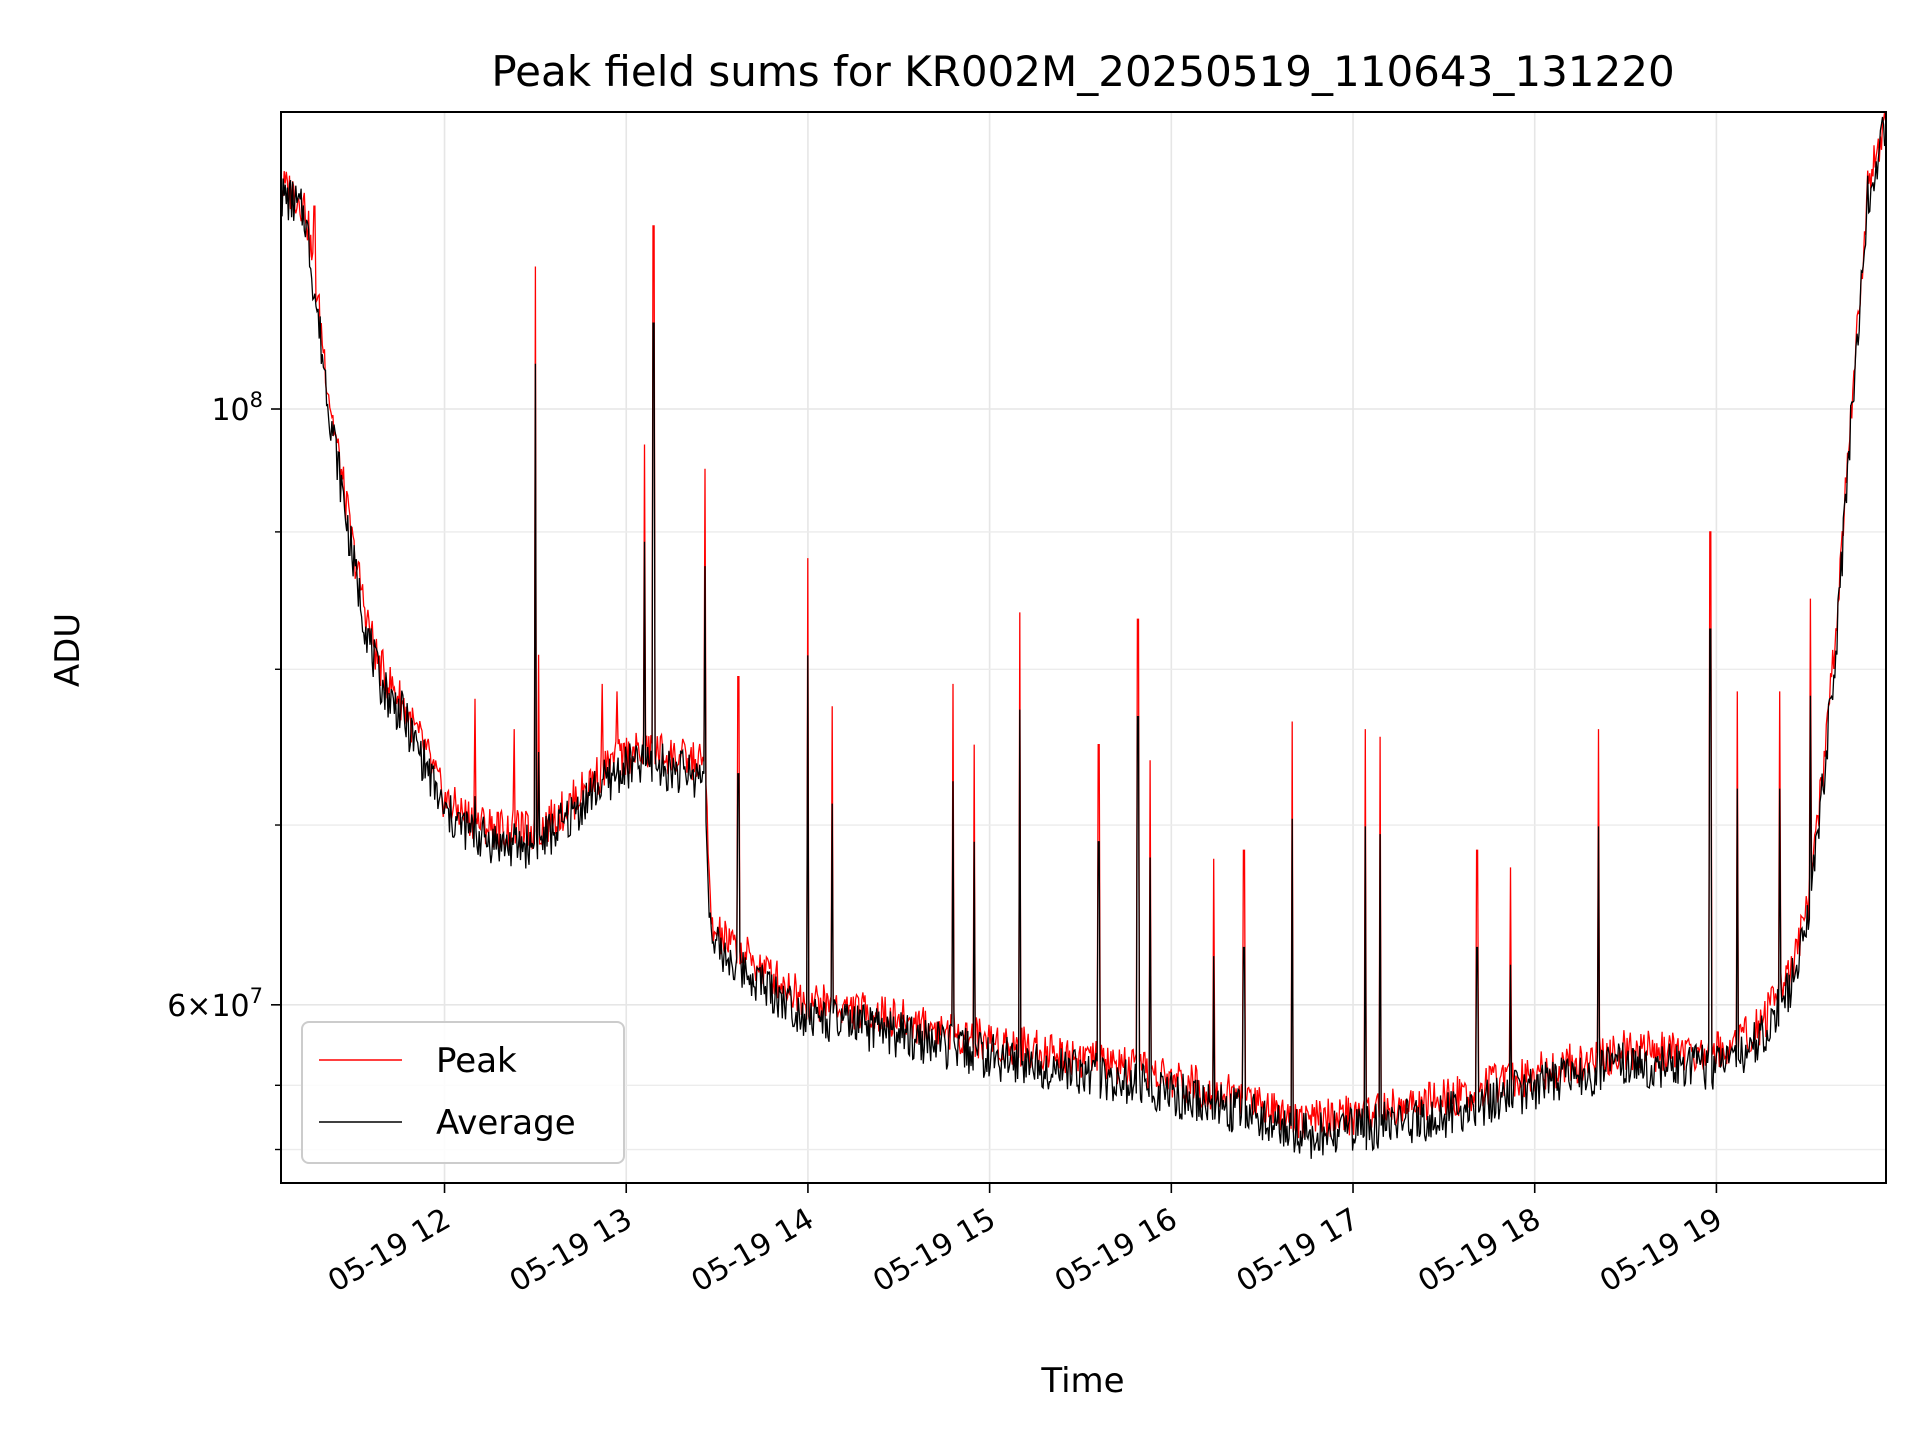 The width and height of the screenshot is (1920, 1440). I want to click on legend-box, so click(463, 1092).